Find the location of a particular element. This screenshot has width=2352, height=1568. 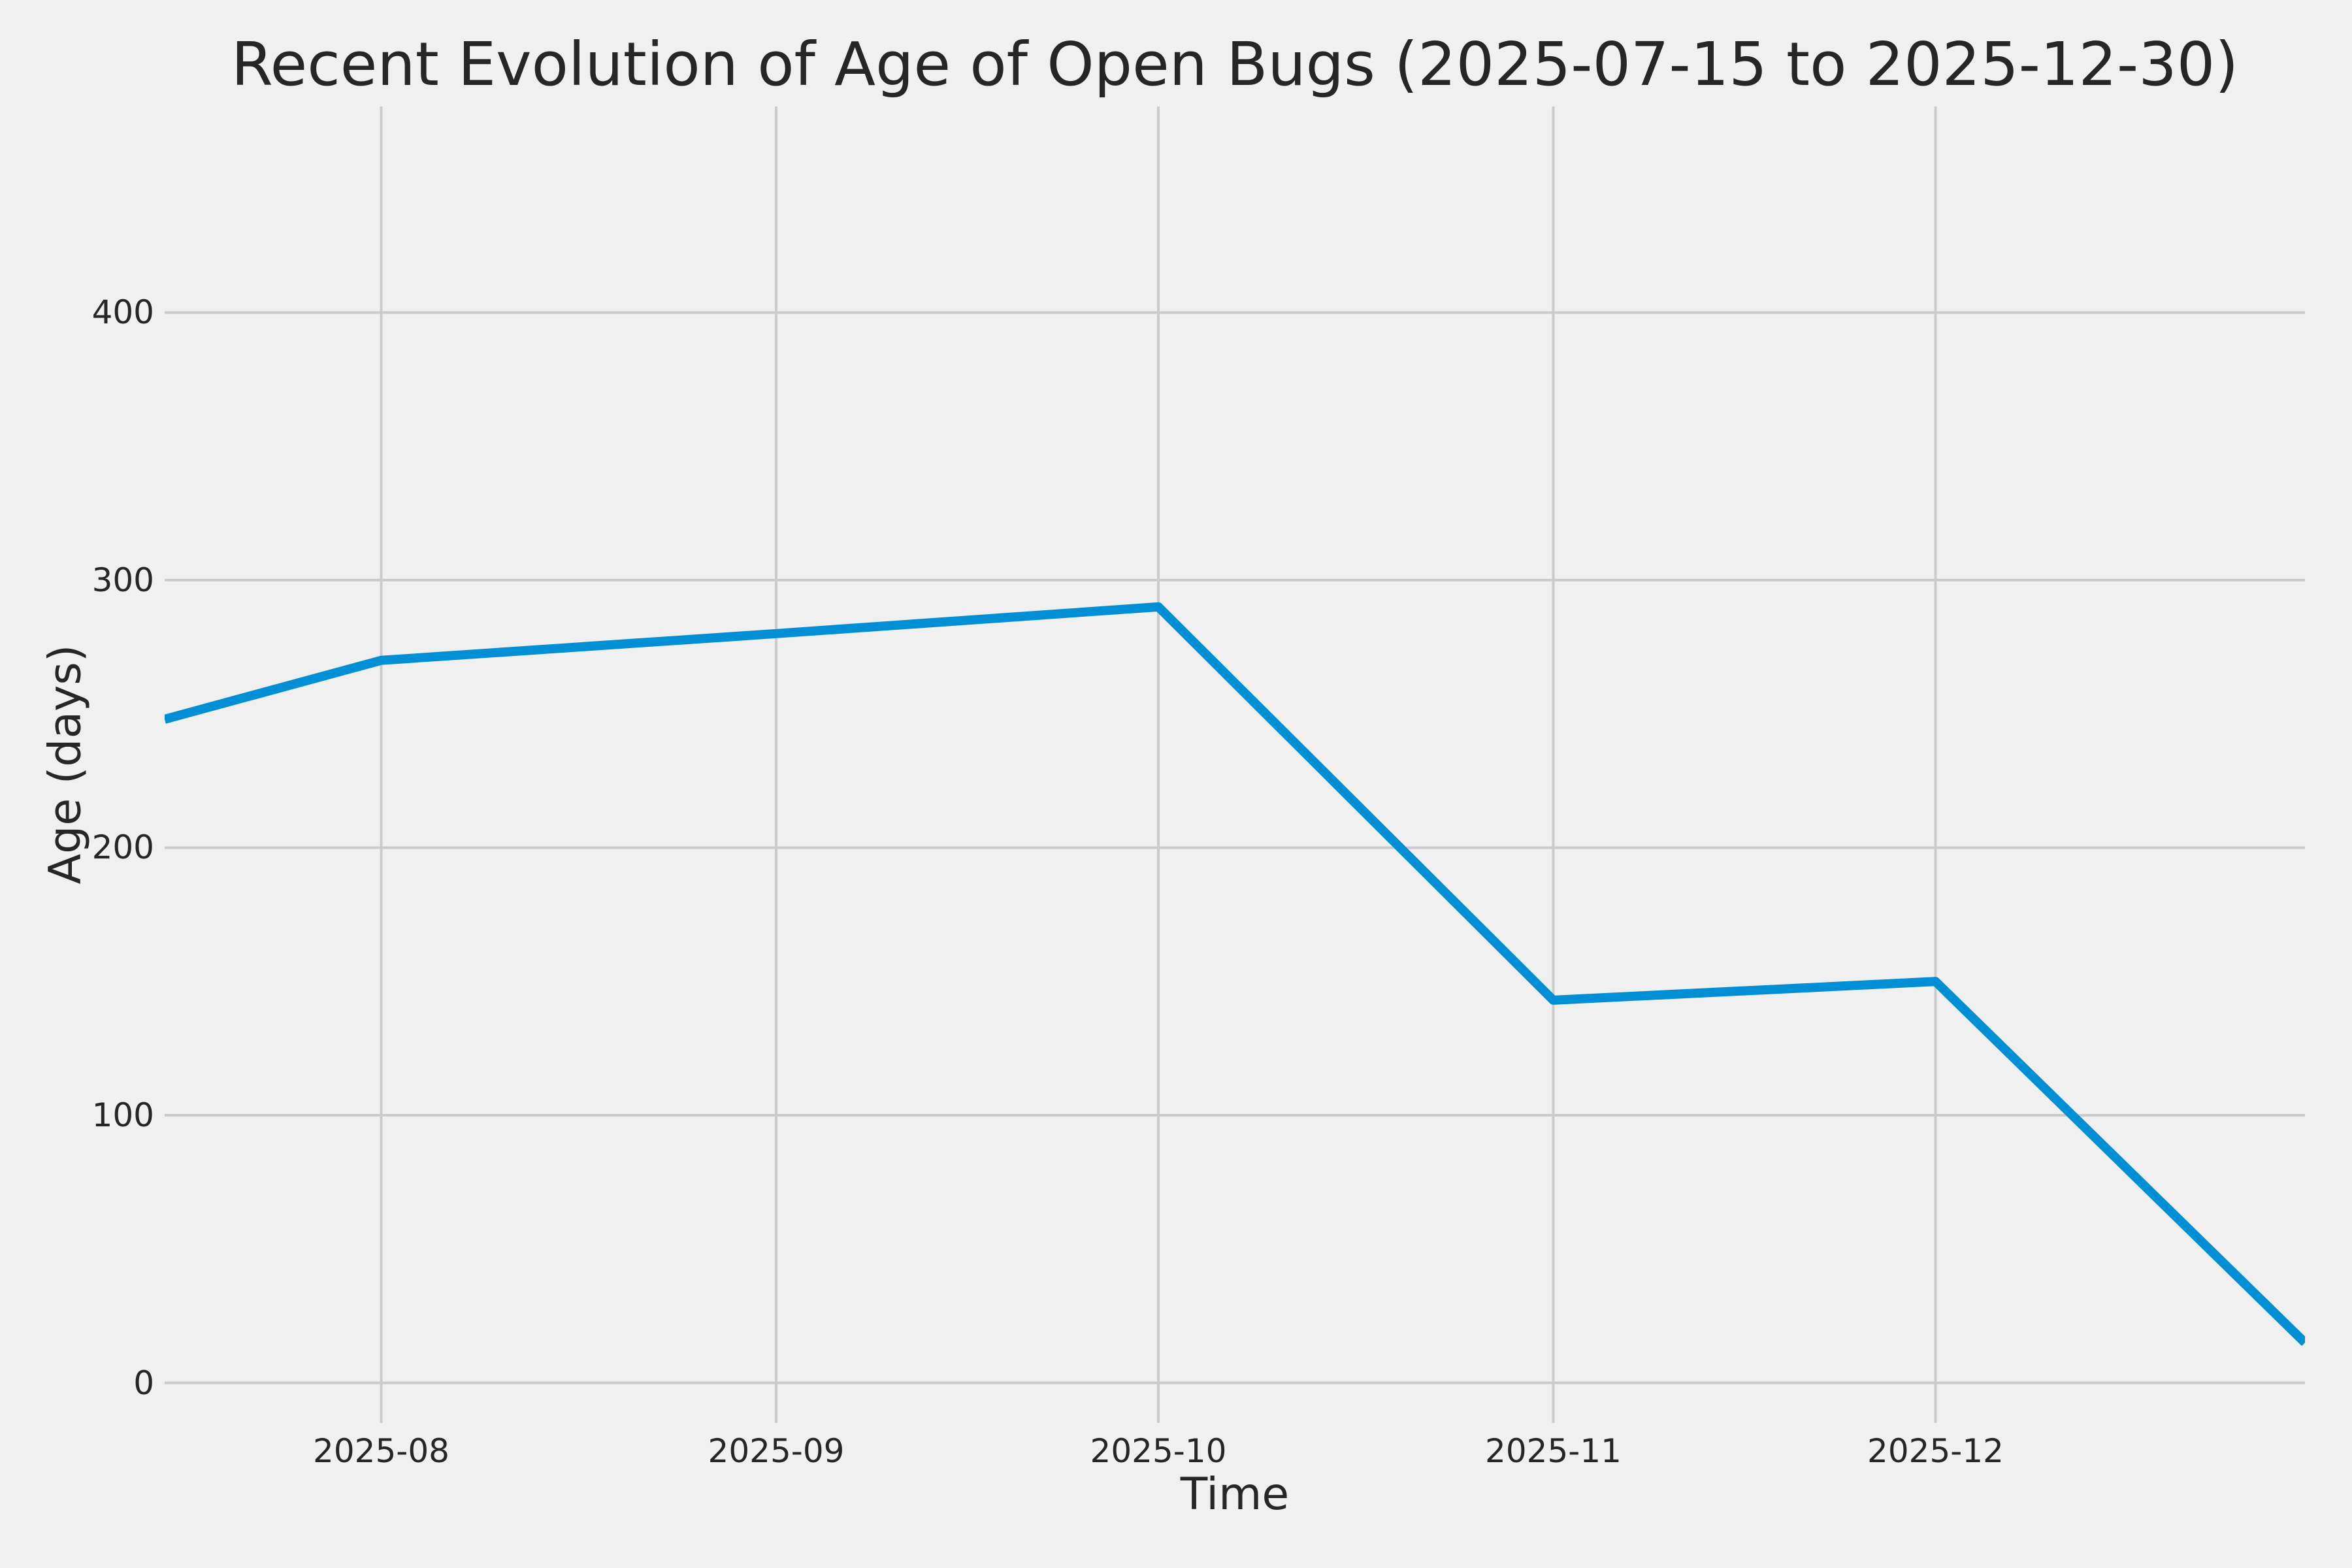

x-axis-label: Time is located at coordinates (1235, 1494).